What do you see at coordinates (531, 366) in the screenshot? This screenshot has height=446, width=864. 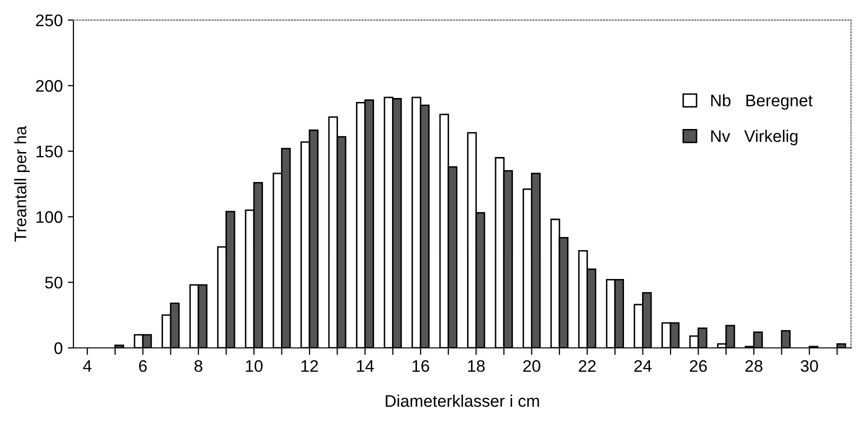 I see `x-tick-label: 20` at bounding box center [531, 366].